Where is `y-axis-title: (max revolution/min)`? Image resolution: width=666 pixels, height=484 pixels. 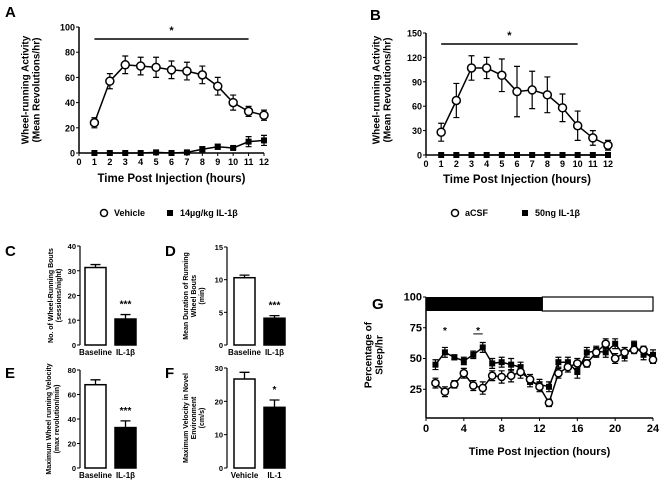
y-axis-title: (max revolution/min) is located at coordinates (57, 419).